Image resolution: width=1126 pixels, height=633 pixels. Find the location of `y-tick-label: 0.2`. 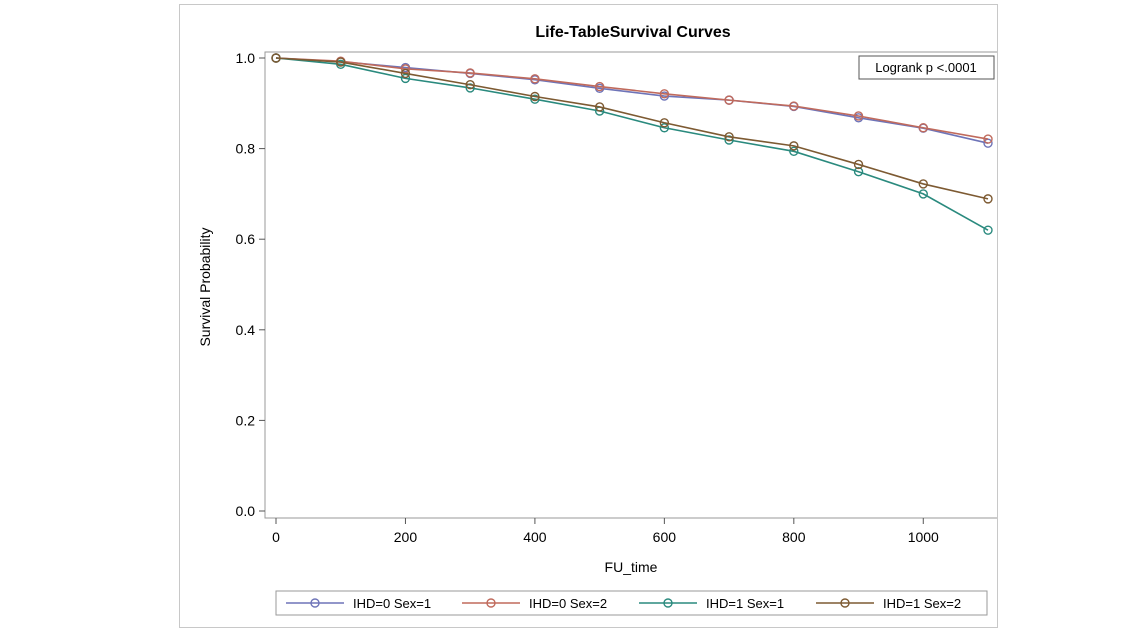

y-tick-label: 0.2 is located at coordinates (246, 420).